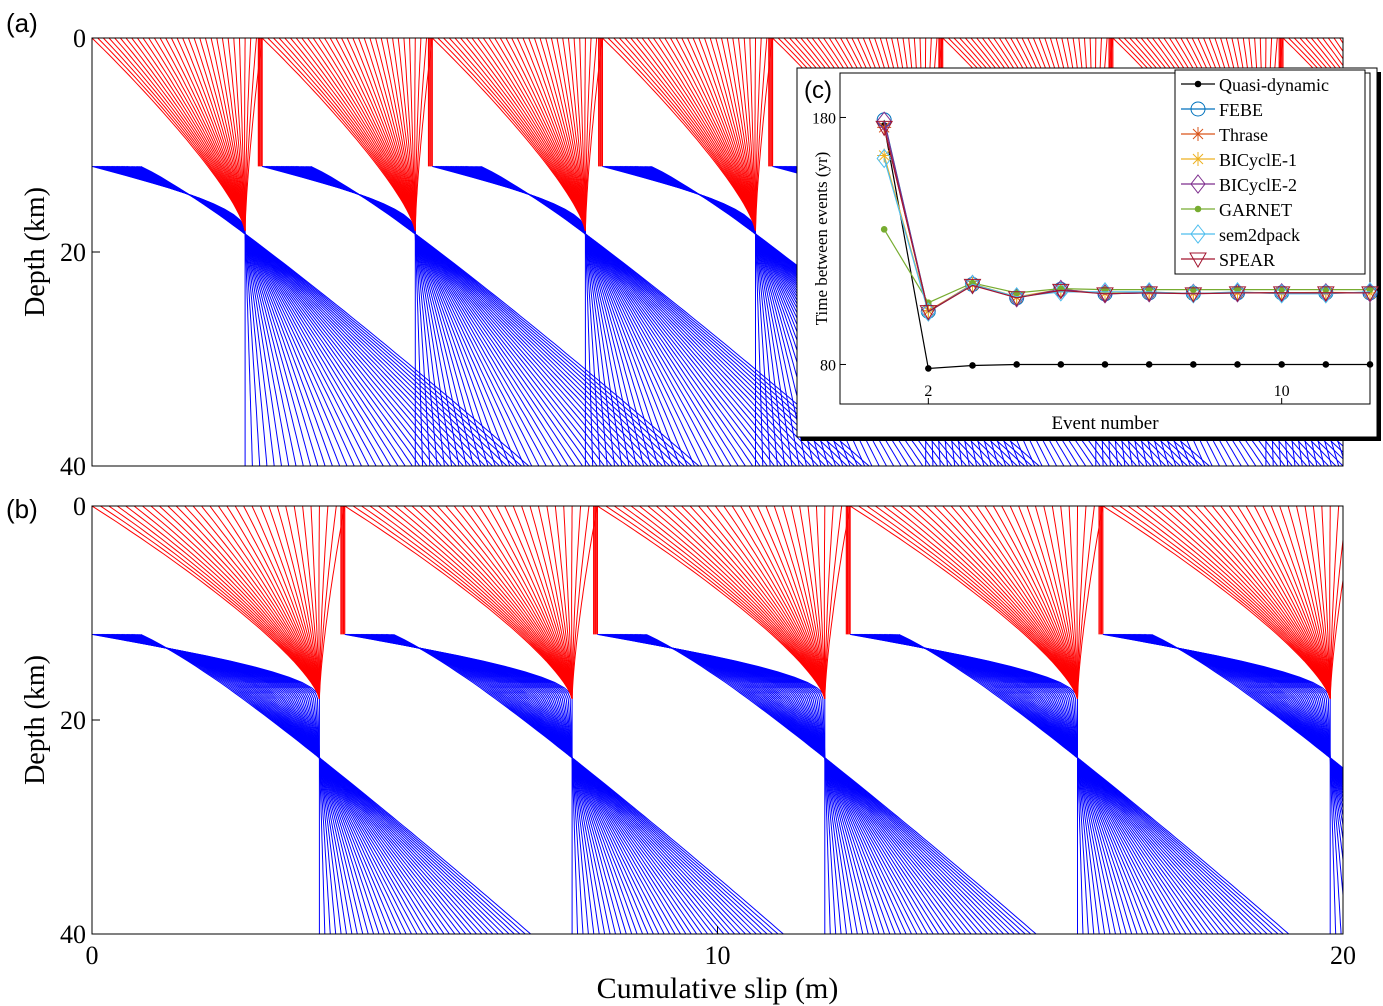  I want to click on legend-entry: FEBE, so click(1222, 110).